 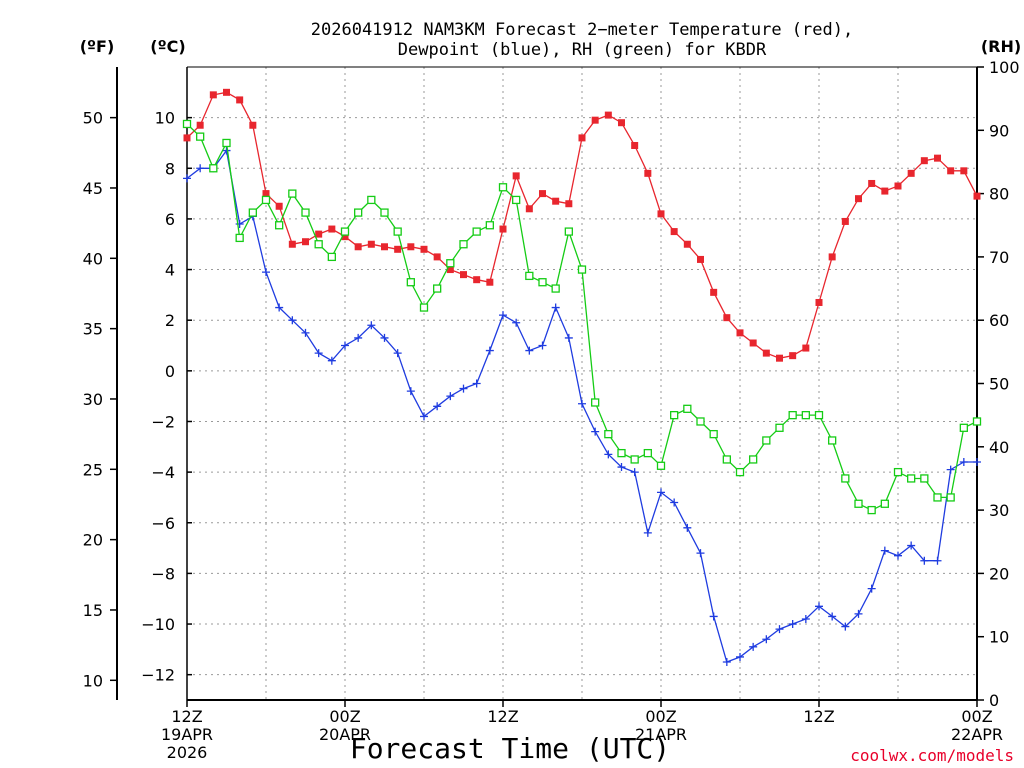 I want to click on time-tick-label: 21APR, so click(x=661, y=734).